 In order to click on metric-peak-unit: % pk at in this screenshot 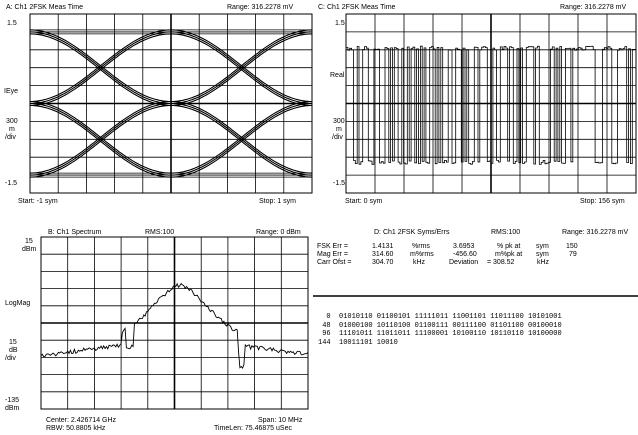, I will do `click(509, 246)`.